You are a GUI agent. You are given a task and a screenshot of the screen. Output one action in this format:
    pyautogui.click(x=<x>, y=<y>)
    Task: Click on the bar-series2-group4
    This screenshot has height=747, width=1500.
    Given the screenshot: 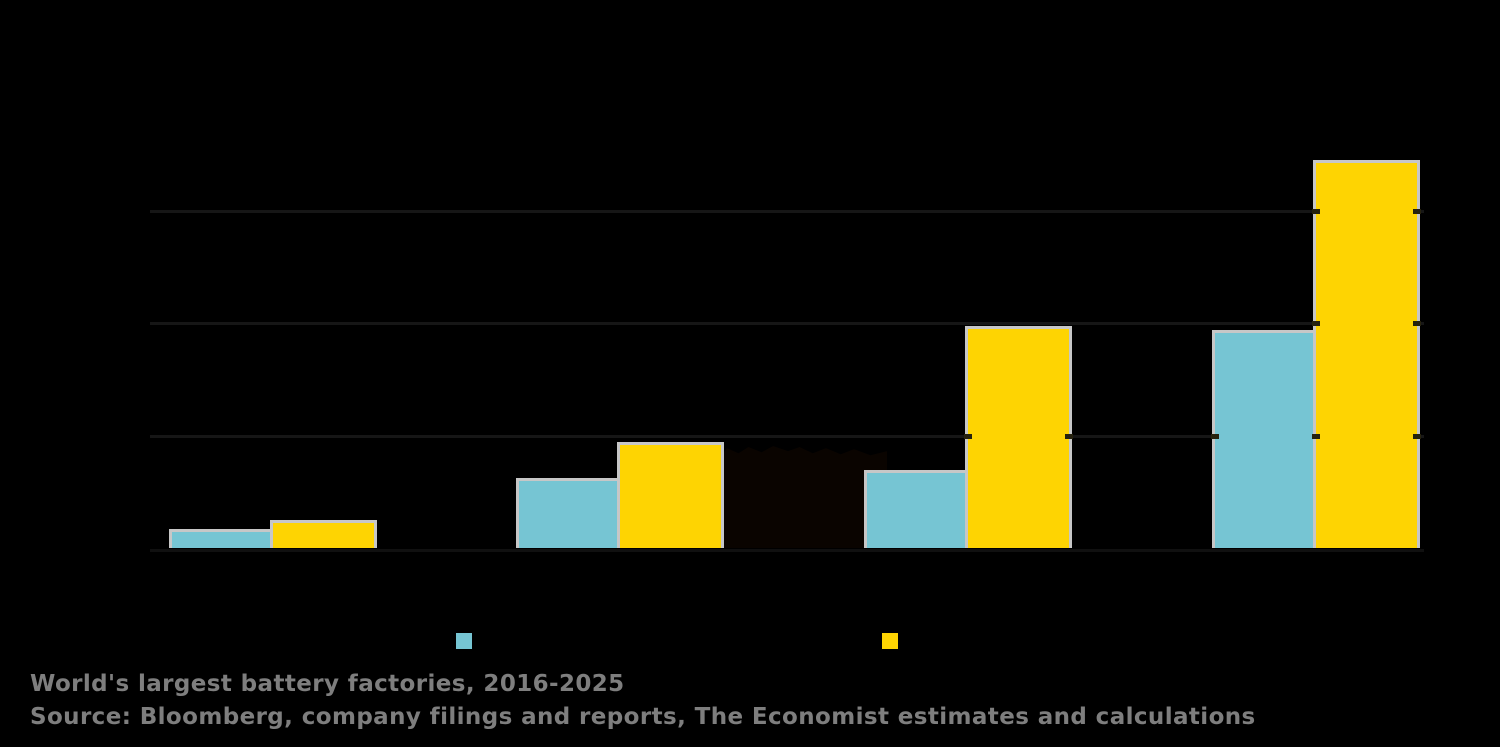 What is the action you would take?
    pyautogui.click(x=1366, y=354)
    